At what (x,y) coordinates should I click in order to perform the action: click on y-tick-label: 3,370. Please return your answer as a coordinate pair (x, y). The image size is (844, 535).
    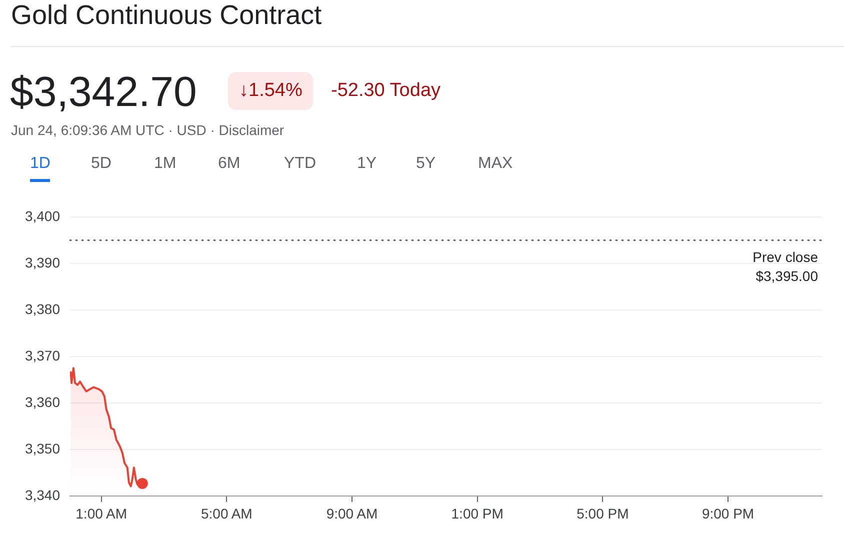
    Looking at the image, I should click on (42, 355).